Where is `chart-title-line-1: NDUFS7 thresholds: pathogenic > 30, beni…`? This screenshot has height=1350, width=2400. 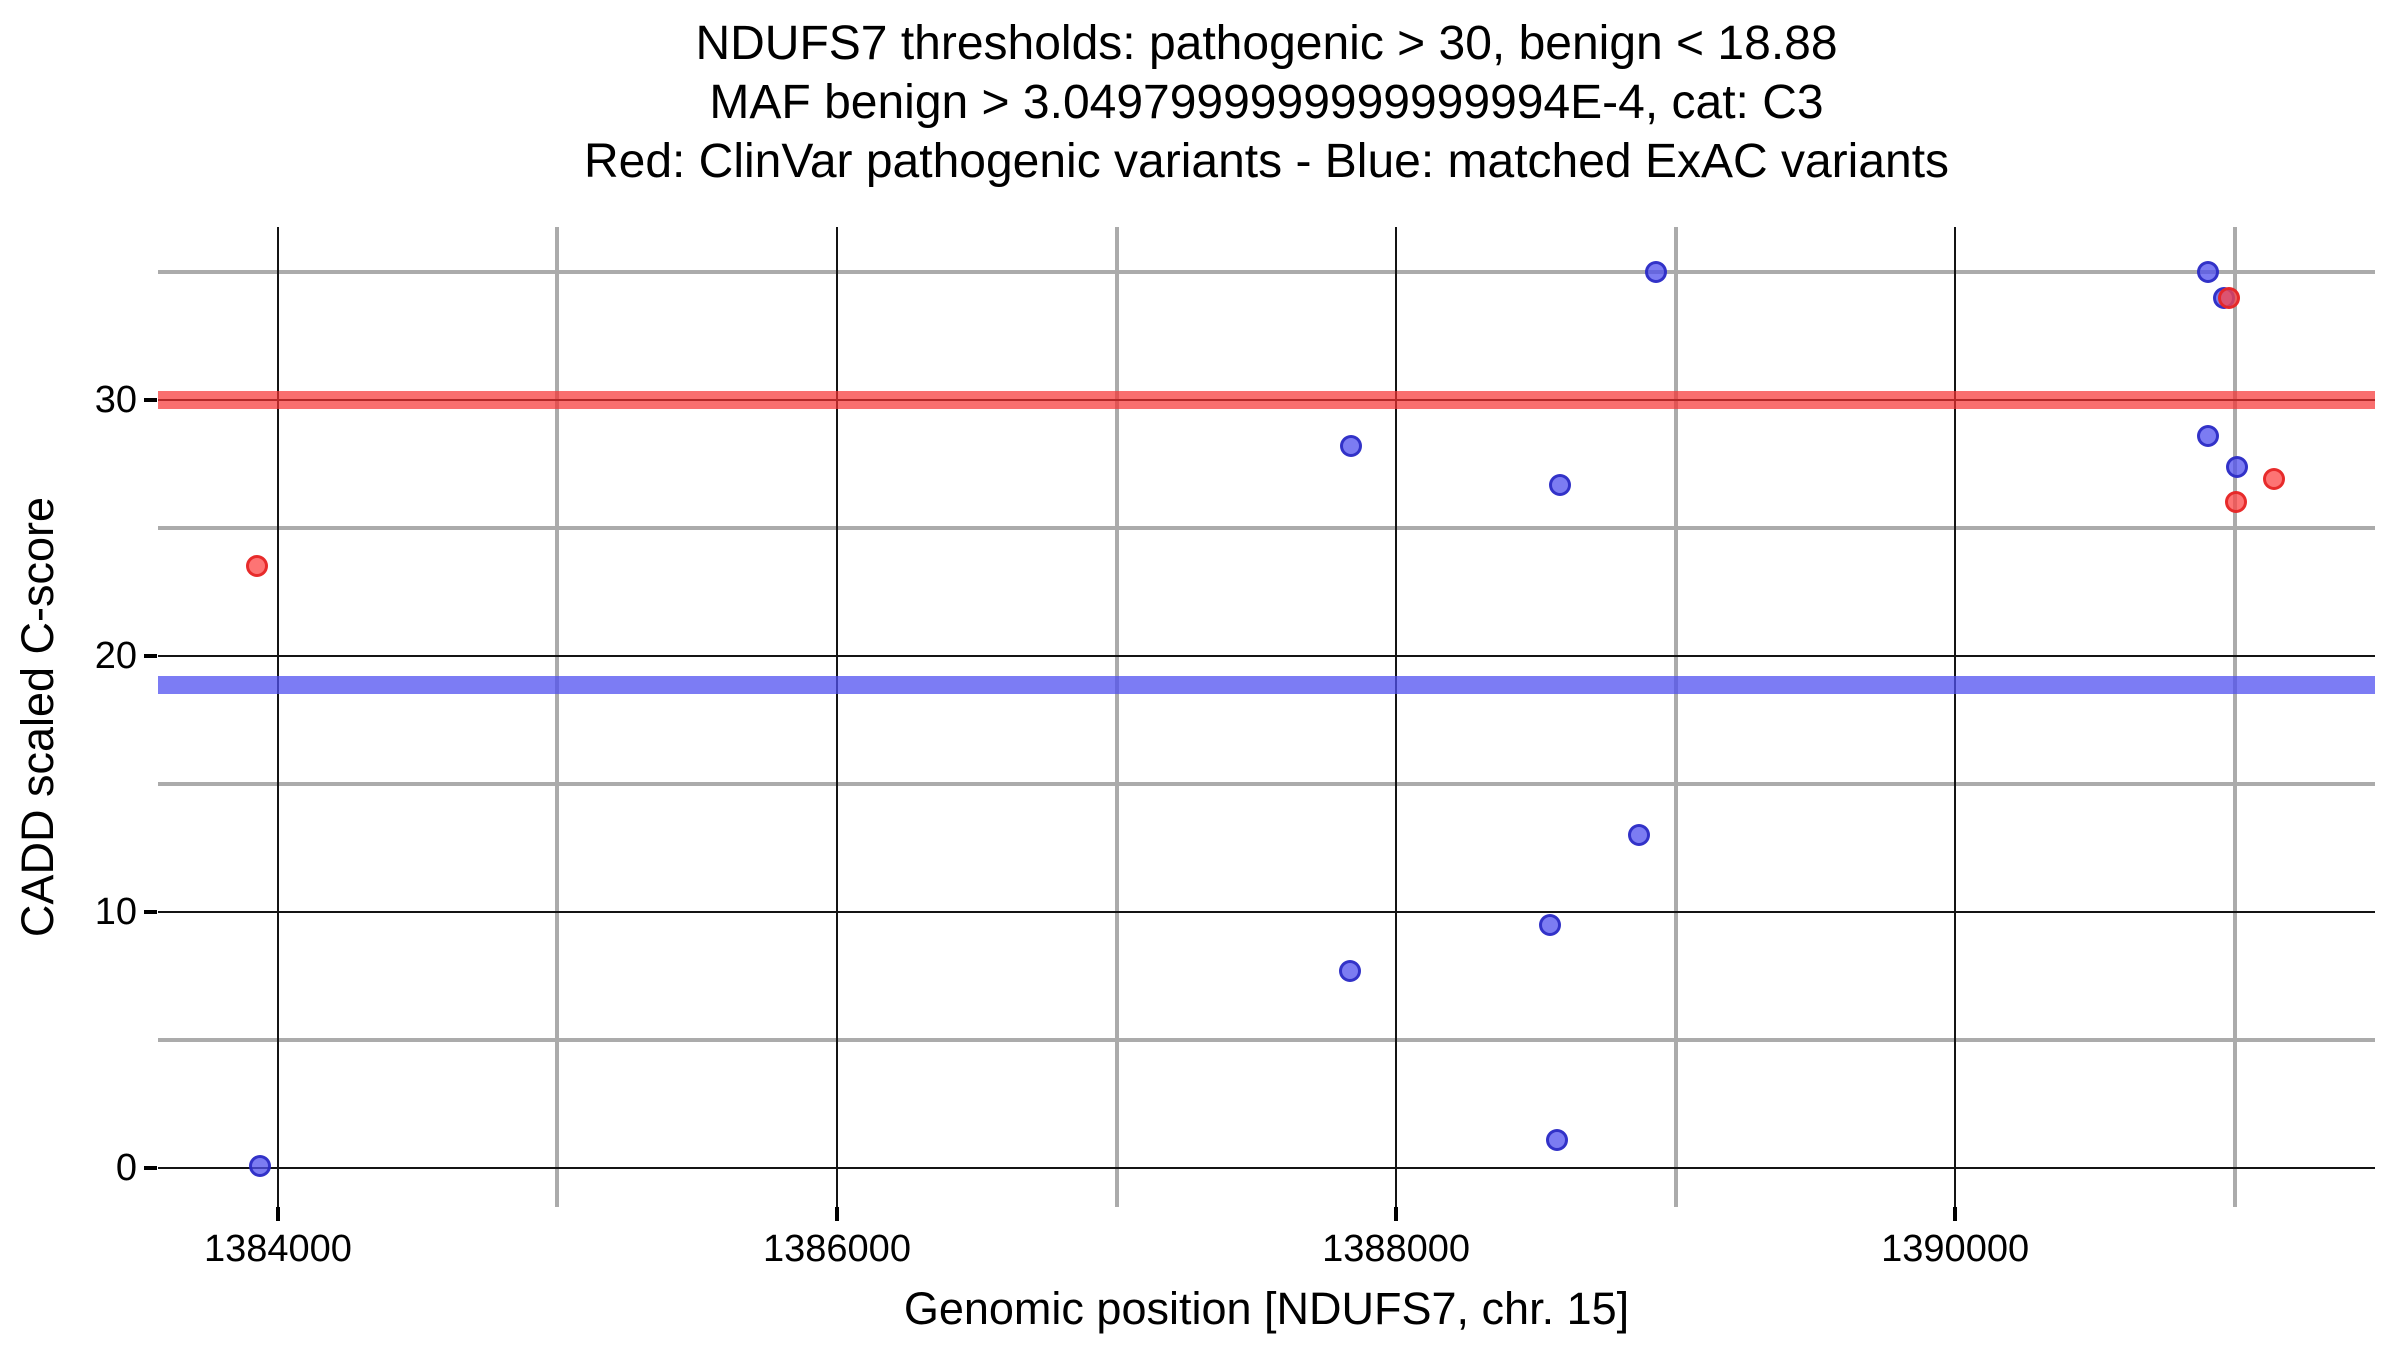
chart-title-line-1: NDUFS7 thresholds: pathogenic > 30, beni… is located at coordinates (1266, 43).